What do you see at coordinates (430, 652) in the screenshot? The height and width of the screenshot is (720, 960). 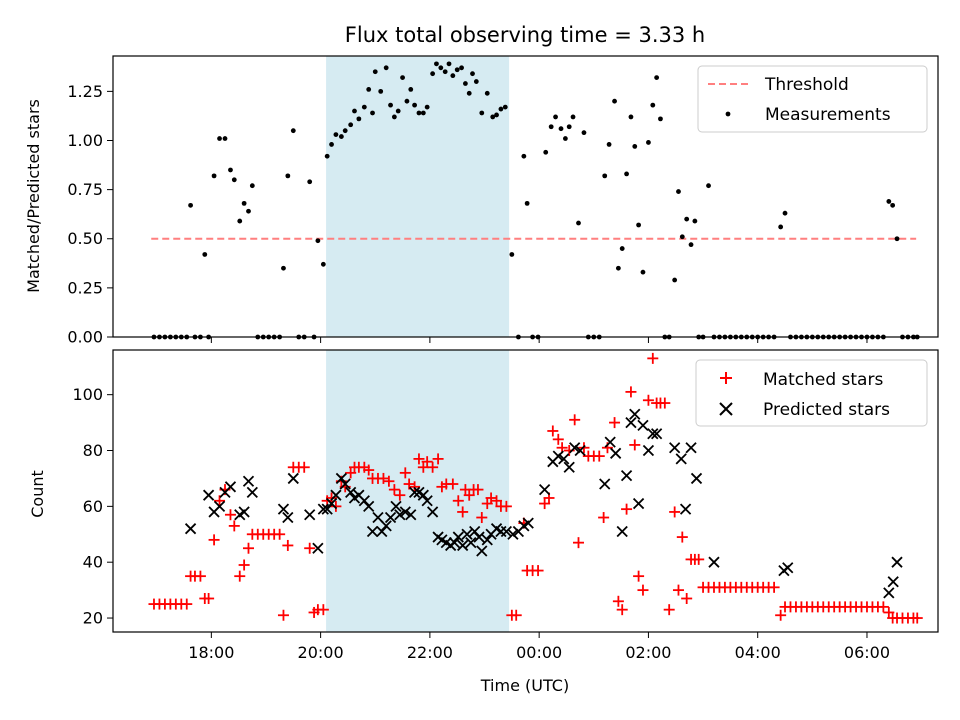 I see `bottom-xtick-label: 22:00` at bounding box center [430, 652].